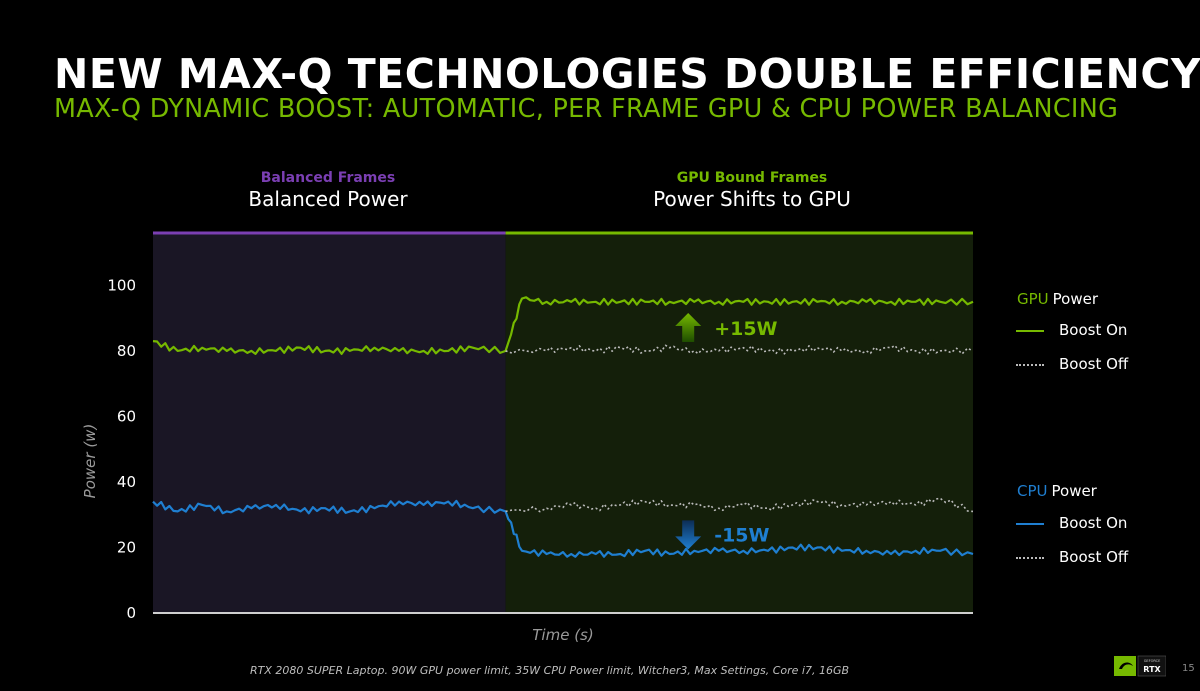 Image resolution: width=1200 pixels, height=691 pixels. What do you see at coordinates (126, 547) in the screenshot?
I see `y-tick-label-20: 20` at bounding box center [126, 547].